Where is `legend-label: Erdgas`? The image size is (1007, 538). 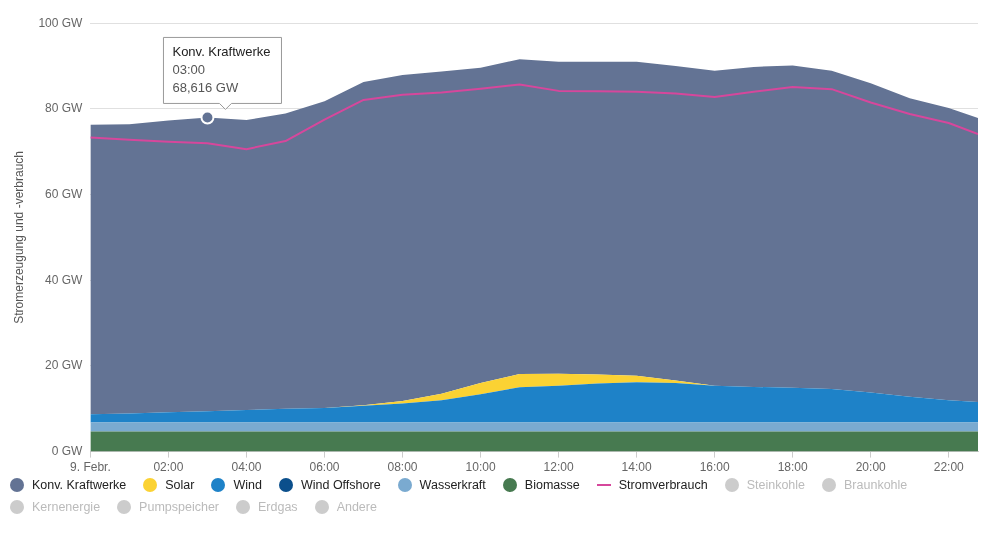 legend-label: Erdgas is located at coordinates (278, 507).